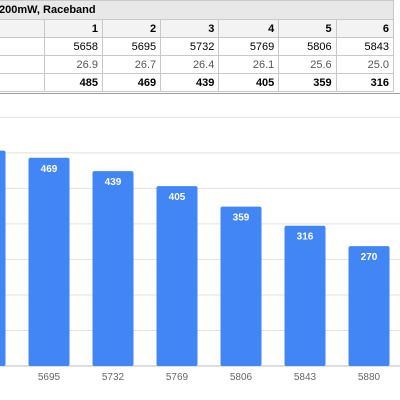 The height and width of the screenshot is (400, 400). I want to click on table-row: 485 469 439 405 359 316, so click(197, 82).